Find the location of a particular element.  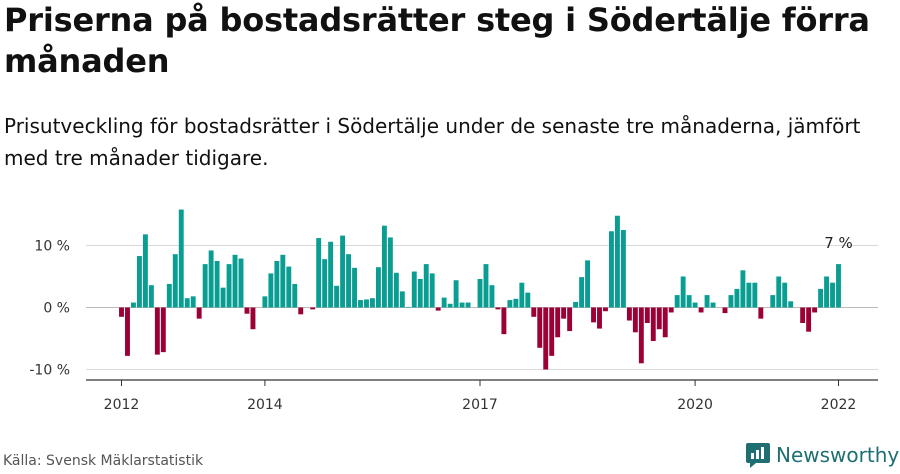

x-axis: 2012 2014 2017 2020 2022 is located at coordinates (482, 396).